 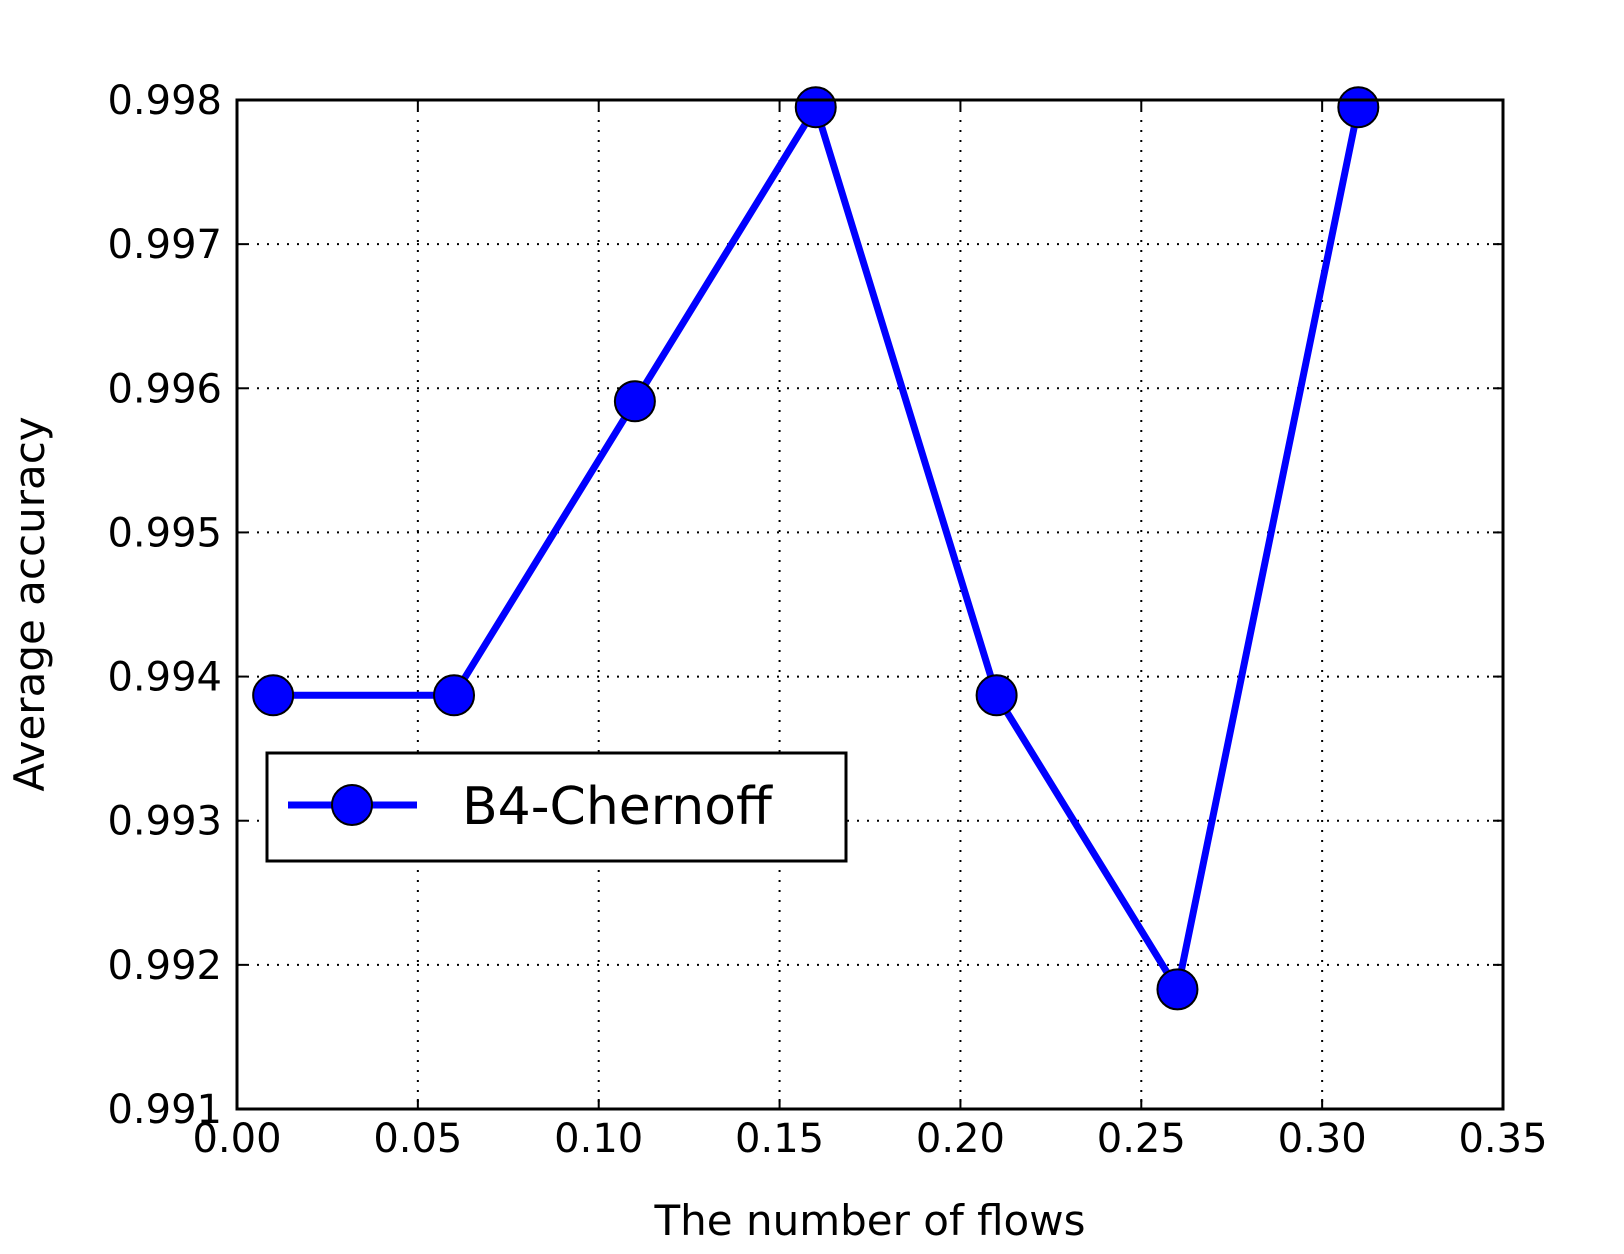 What do you see at coordinates (164, 245) in the screenshot?
I see `y-tick-label: 0.997` at bounding box center [164, 245].